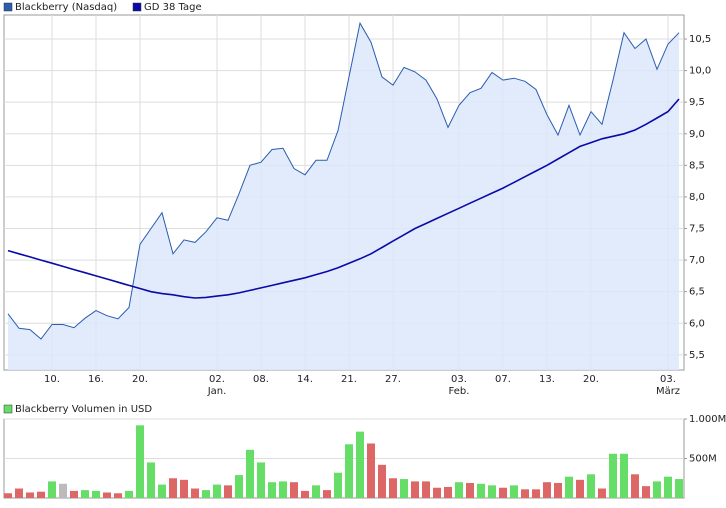 This screenshot has width=726, height=508. Describe the element at coordinates (305, 379) in the screenshot. I see `x-tick-label: 14.` at that location.